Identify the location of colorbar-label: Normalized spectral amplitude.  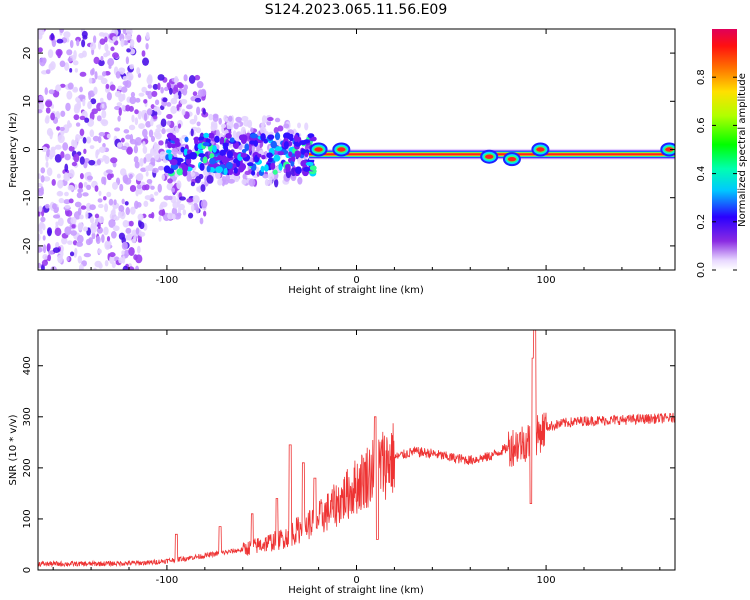
(742, 150).